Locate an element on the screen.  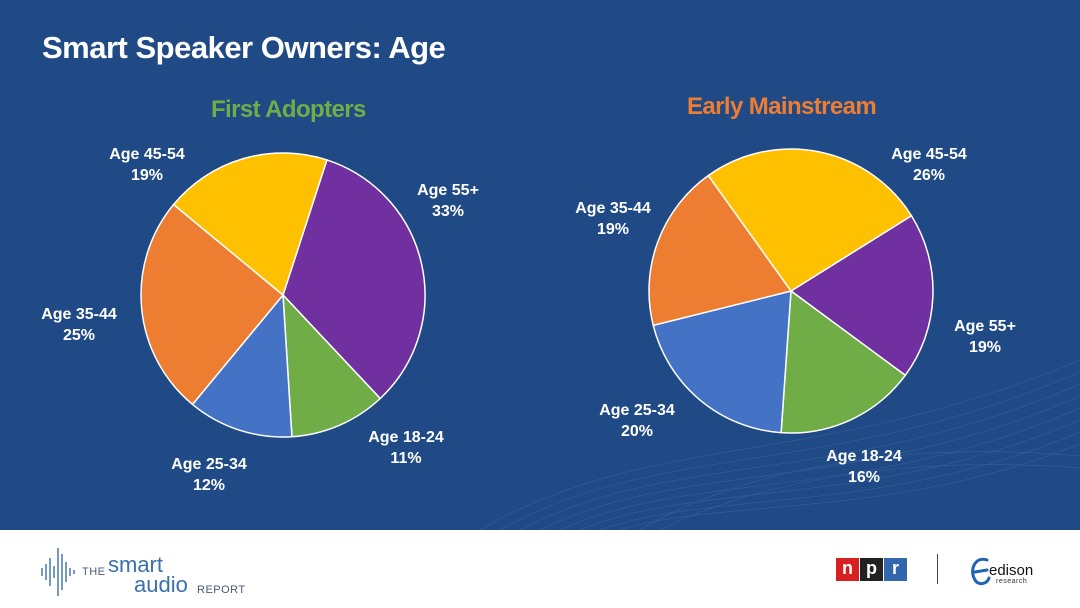
pie2-label-age-55-name: Age 55+ is located at coordinates (985, 326).